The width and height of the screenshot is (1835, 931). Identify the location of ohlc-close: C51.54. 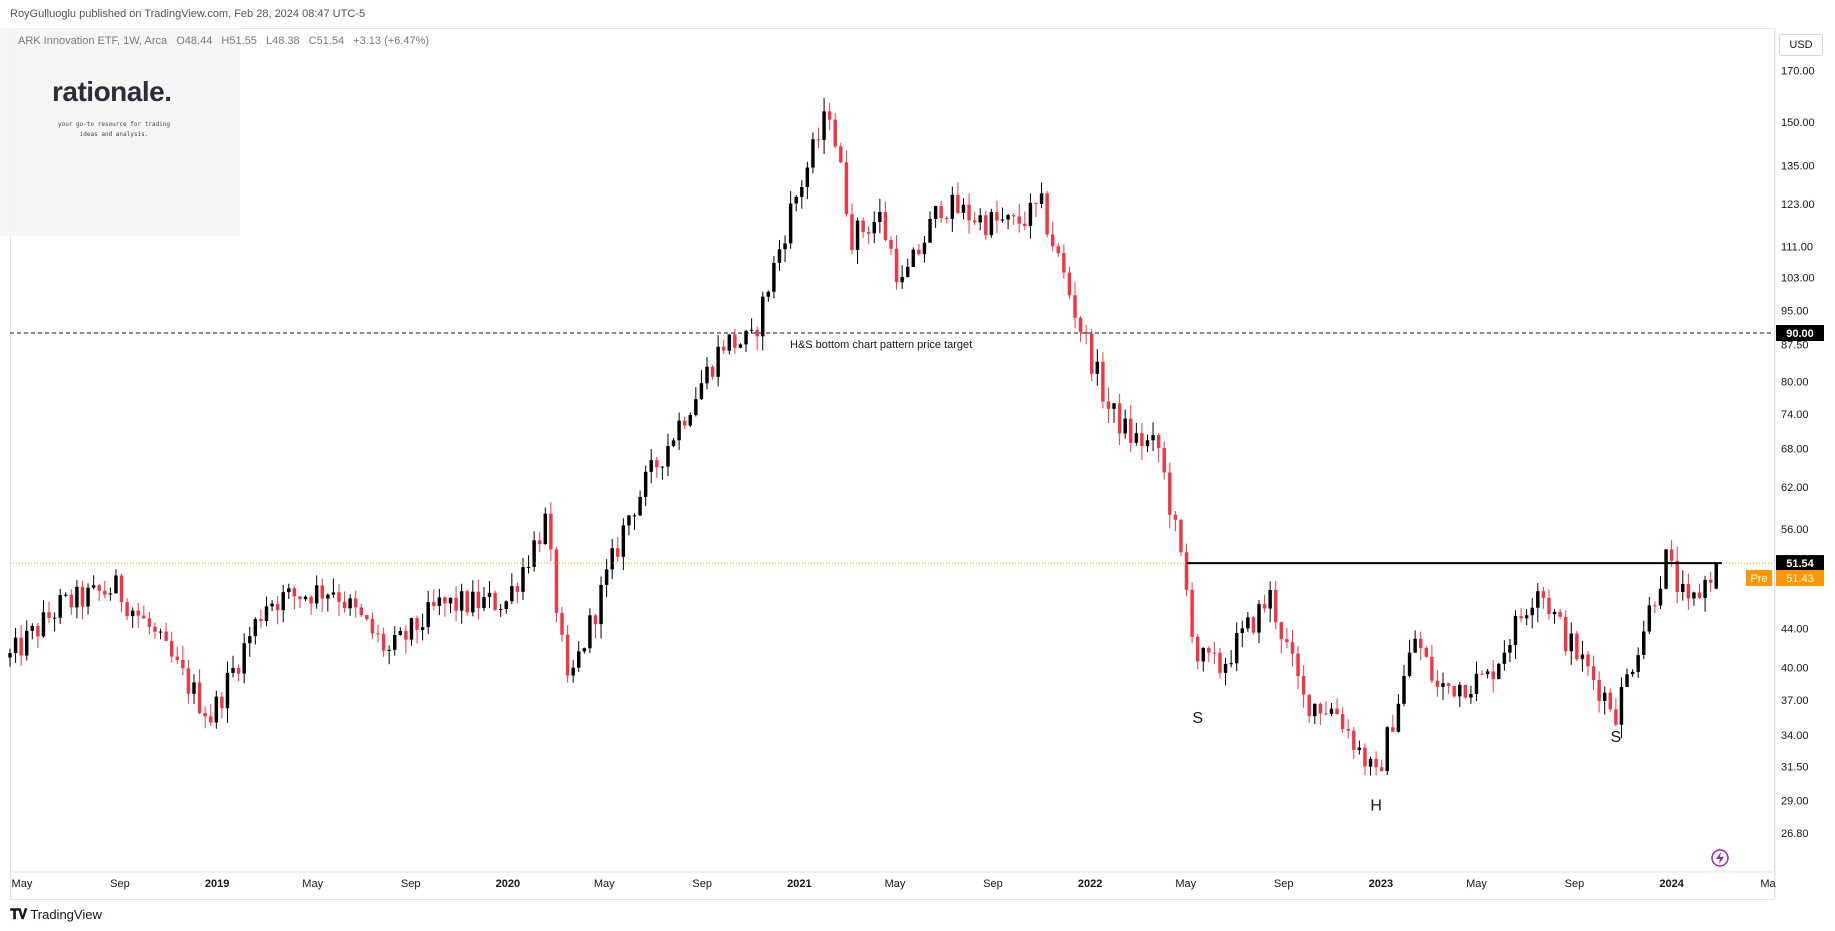
(326, 41).